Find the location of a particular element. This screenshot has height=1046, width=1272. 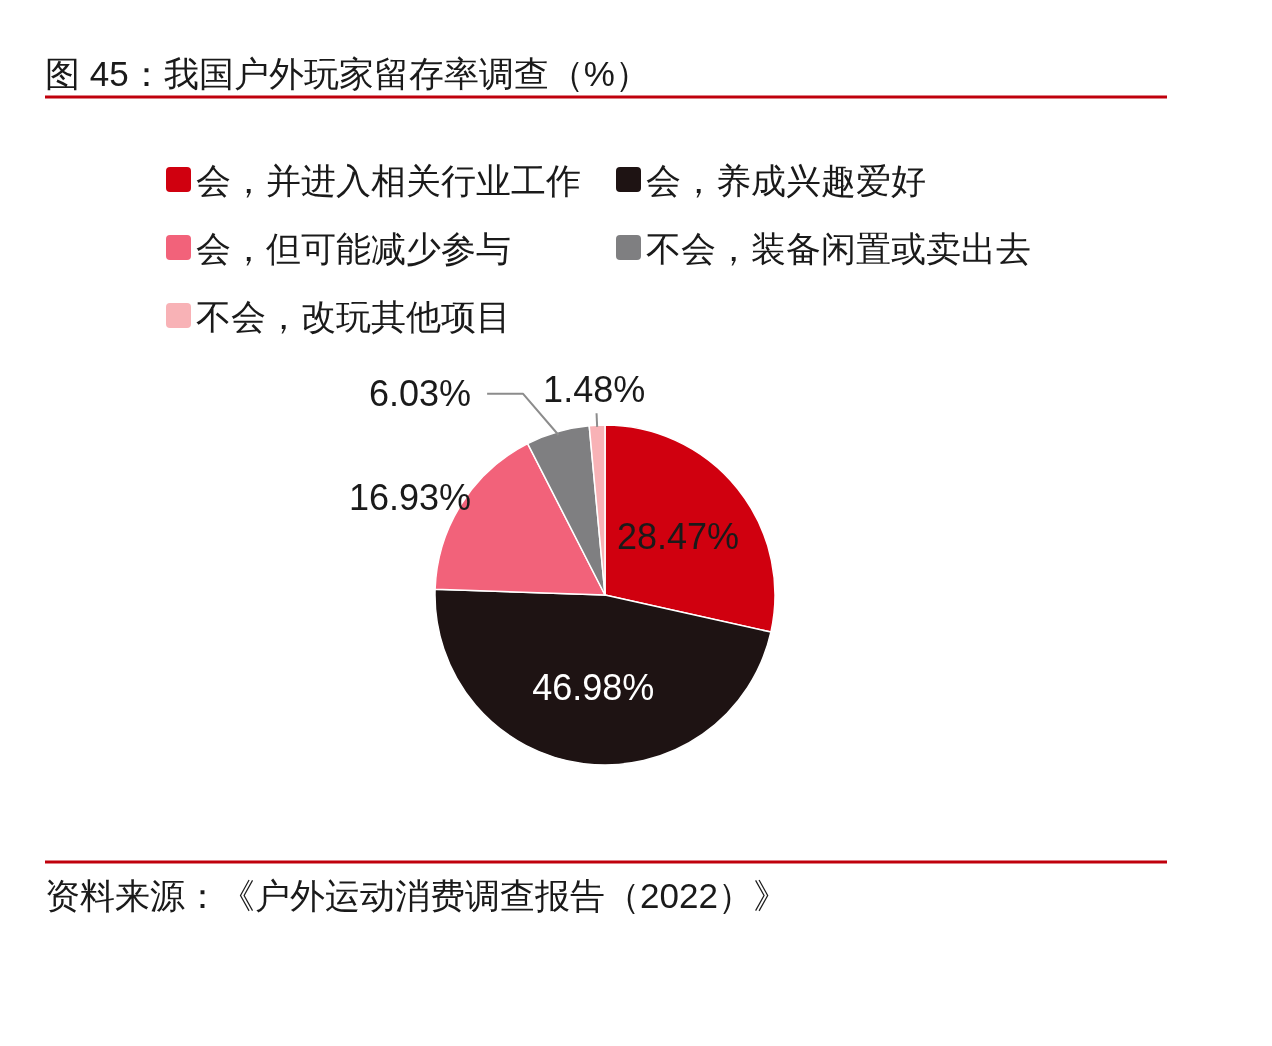

title: 图 45：我国户外玩家留存率调查（%） is located at coordinates (347, 73).